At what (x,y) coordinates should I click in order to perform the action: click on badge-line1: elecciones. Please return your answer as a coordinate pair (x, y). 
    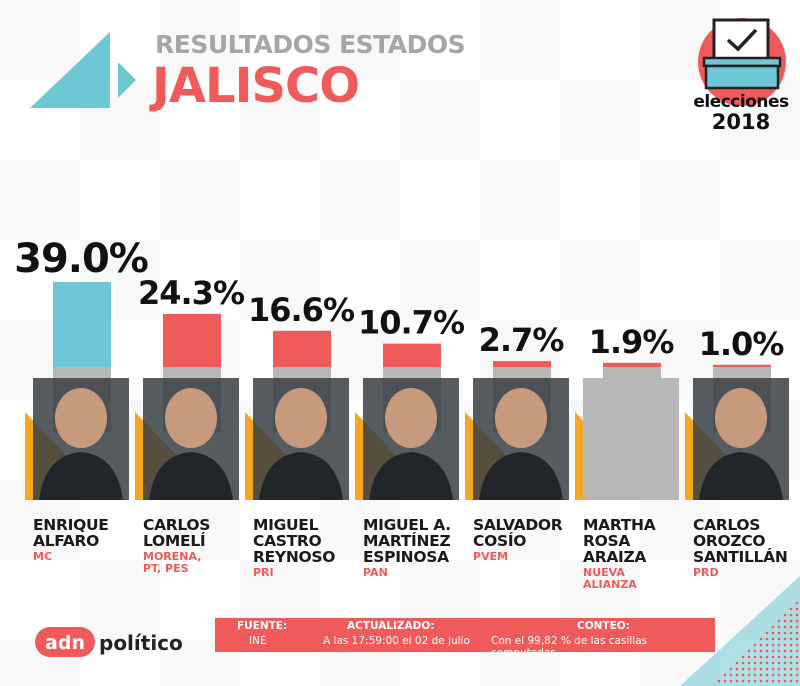
    Looking at the image, I should click on (741, 102).